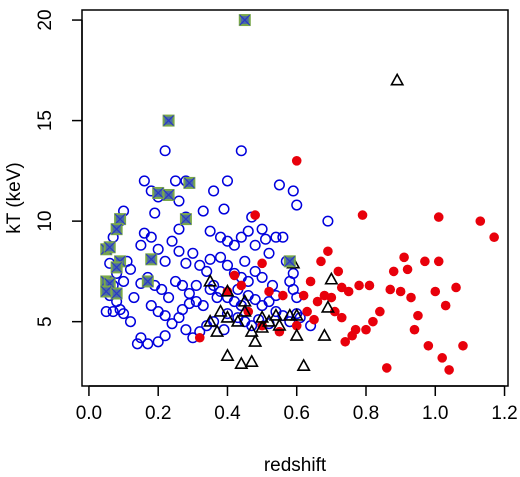  What do you see at coordinates (227, 413) in the screenshot?
I see `x-tick-label: 0.4` at bounding box center [227, 413].